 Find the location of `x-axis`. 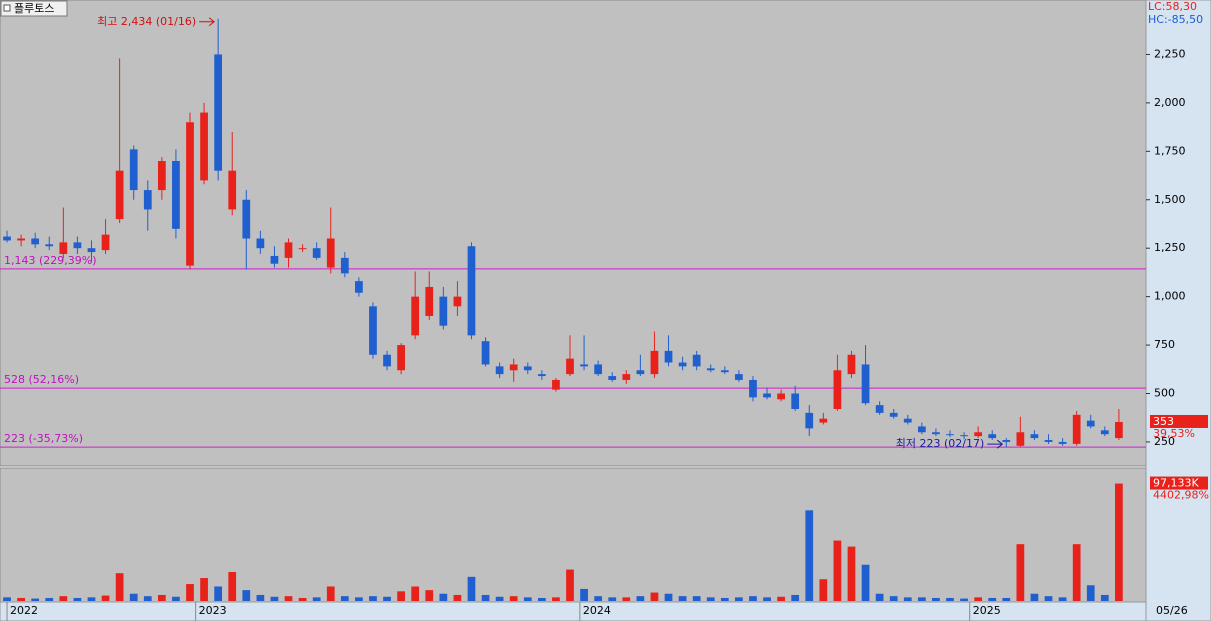

x-axis is located at coordinates (573, 611).